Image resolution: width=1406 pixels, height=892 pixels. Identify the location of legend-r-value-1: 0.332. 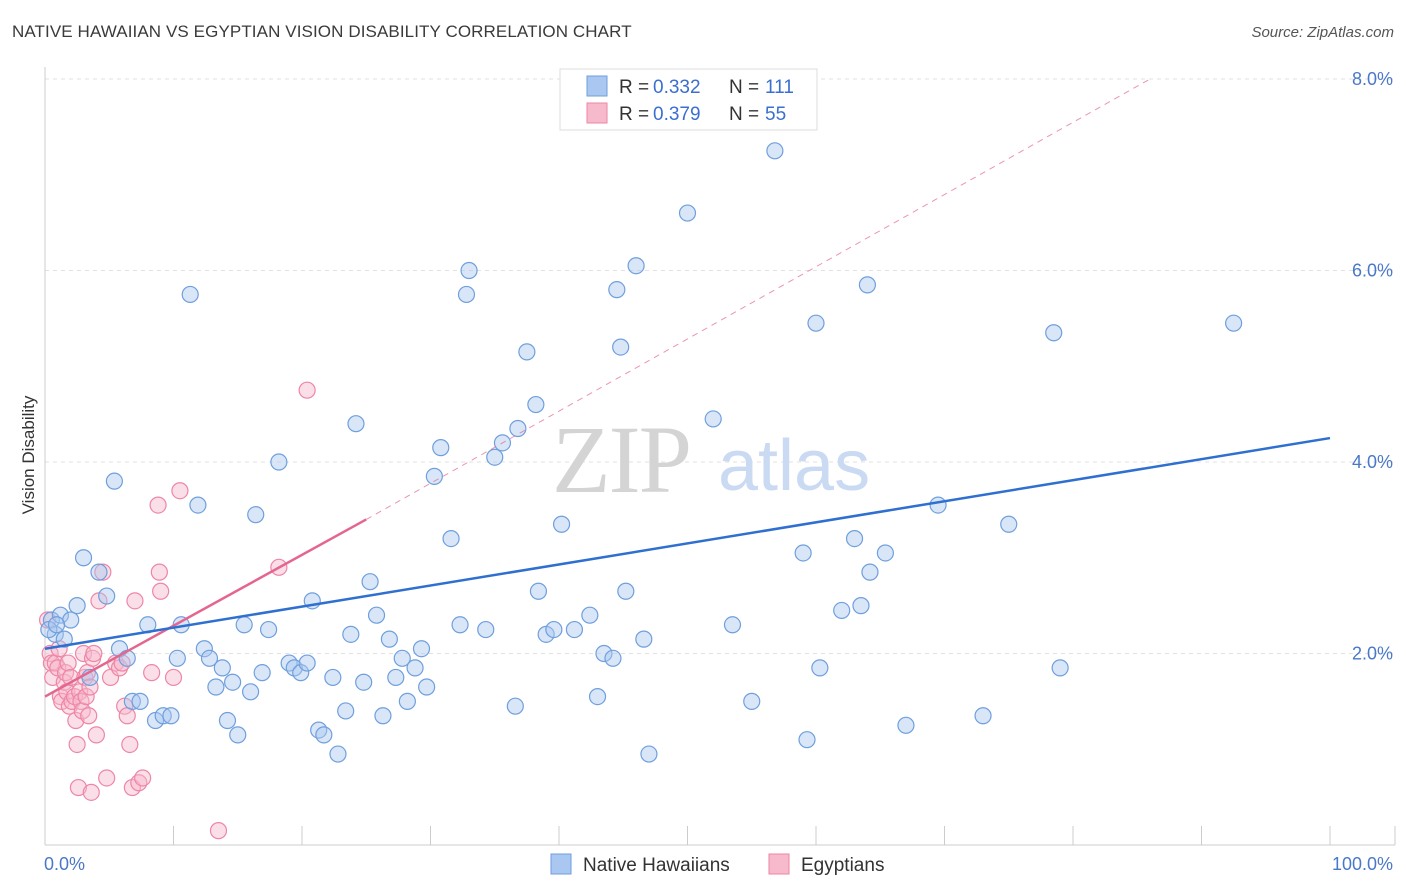
(677, 87).